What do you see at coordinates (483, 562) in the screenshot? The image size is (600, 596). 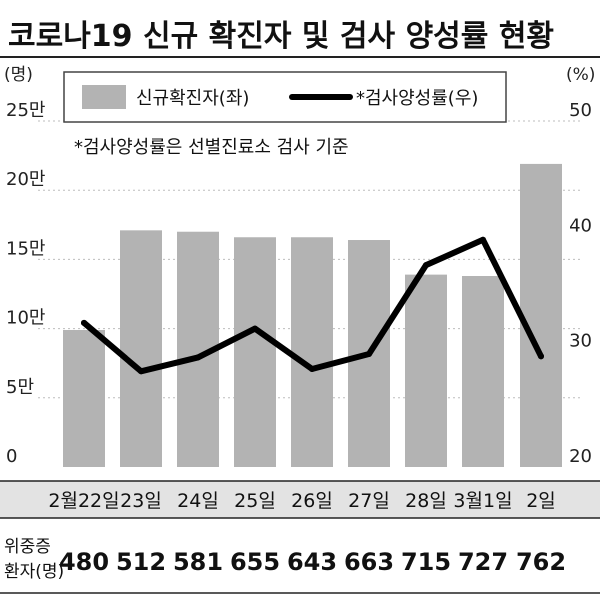 I see `severe-count: 727` at bounding box center [483, 562].